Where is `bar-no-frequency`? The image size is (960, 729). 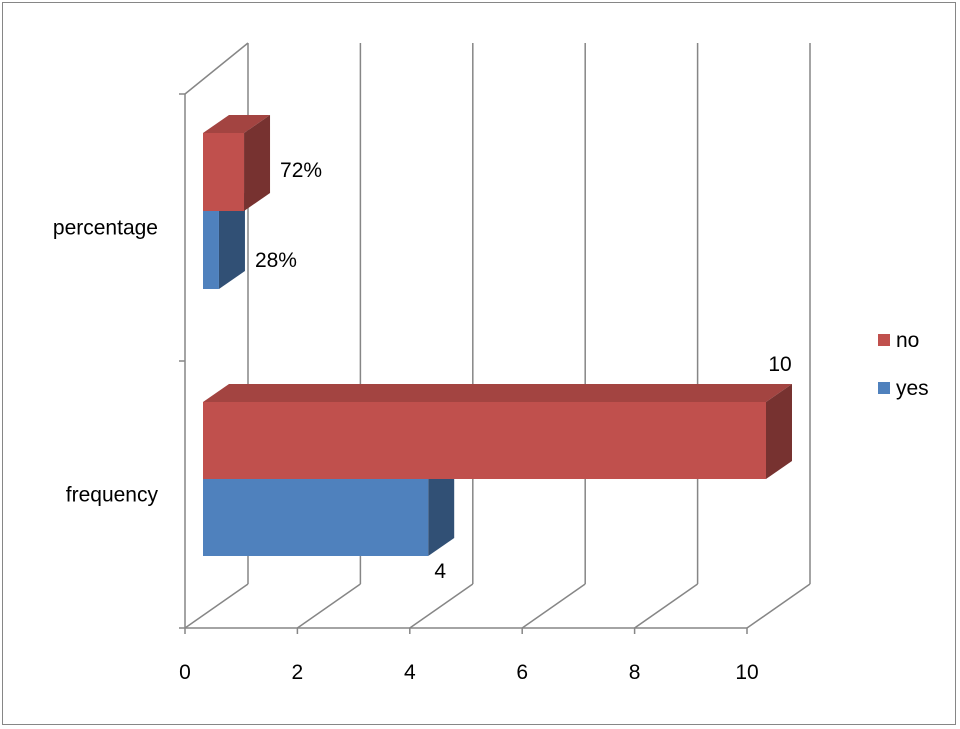 bar-no-frequency is located at coordinates (484, 440).